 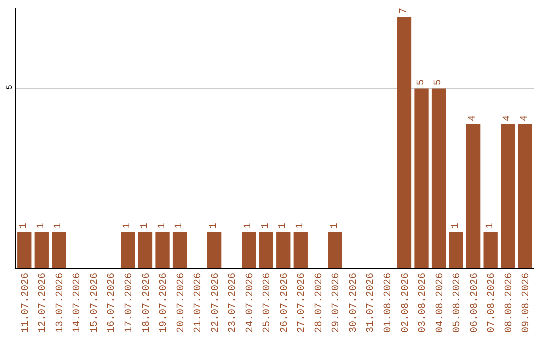 What do you see at coordinates (216, 303) in the screenshot?
I see `x-tick-label: 22.07.2026` at bounding box center [216, 303].